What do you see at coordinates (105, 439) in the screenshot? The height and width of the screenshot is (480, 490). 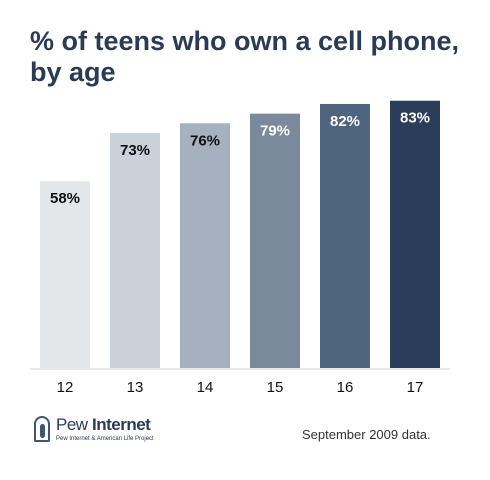 I see `logo-subtitle: Pew Internet & American Life Project` at bounding box center [105, 439].